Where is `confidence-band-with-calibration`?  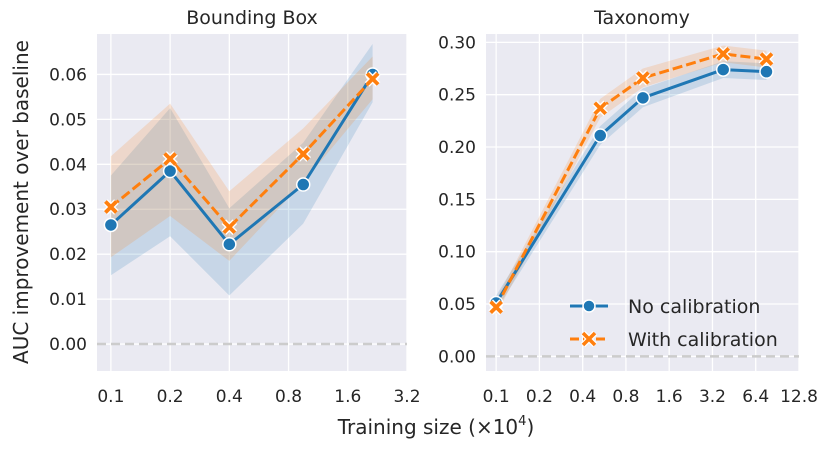
confidence-band-with-calibration is located at coordinates (241, 158).